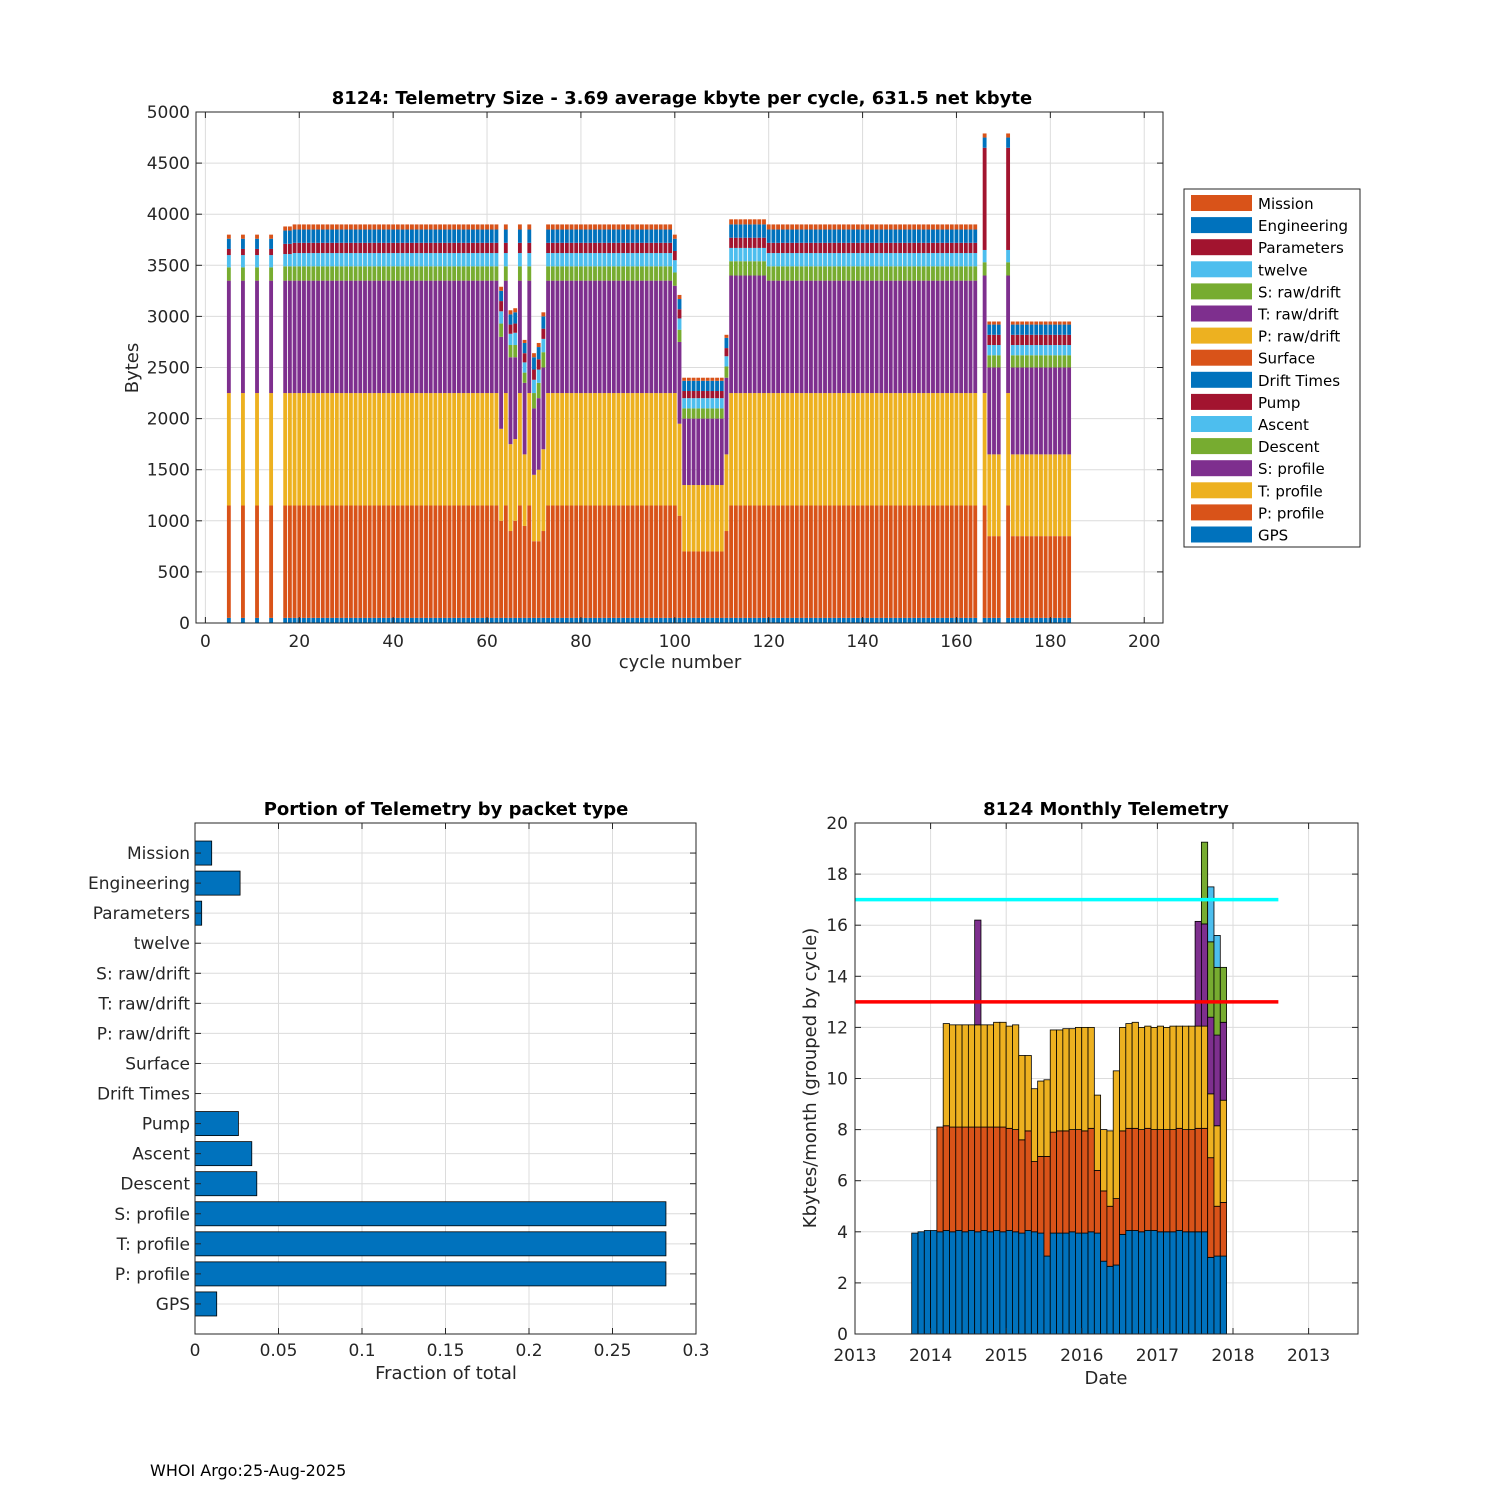 Image resolution: width=1500 pixels, height=1500 pixels. Describe the element at coordinates (155, 1185) in the screenshot. I see `category-label: Descent` at that location.